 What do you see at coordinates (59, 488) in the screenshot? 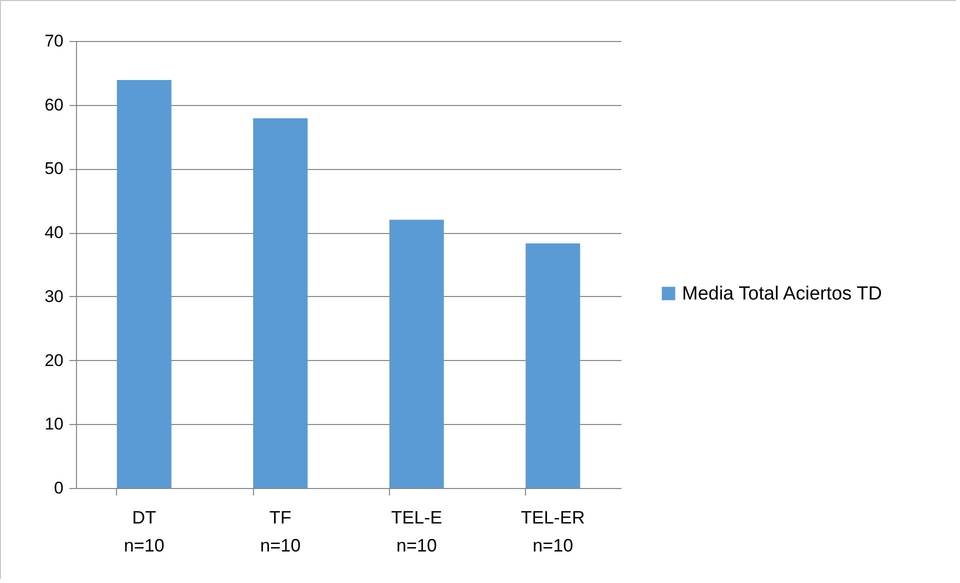
I see `y-tick-label: 0` at bounding box center [59, 488].